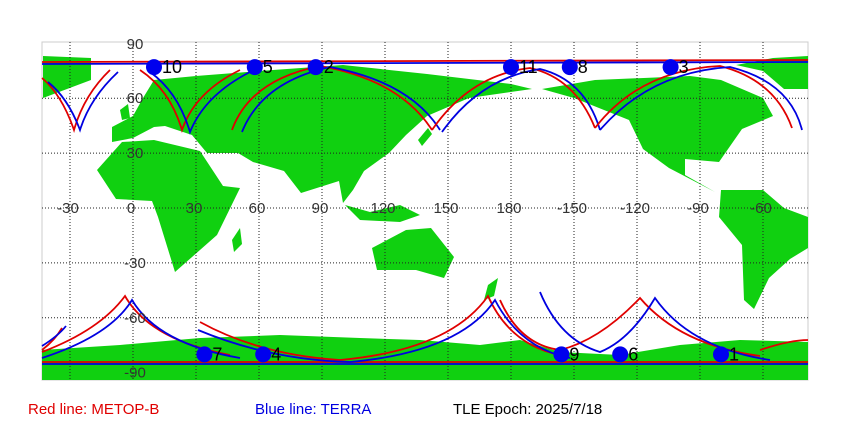  I want to click on lon-label: 0, so click(131, 208).